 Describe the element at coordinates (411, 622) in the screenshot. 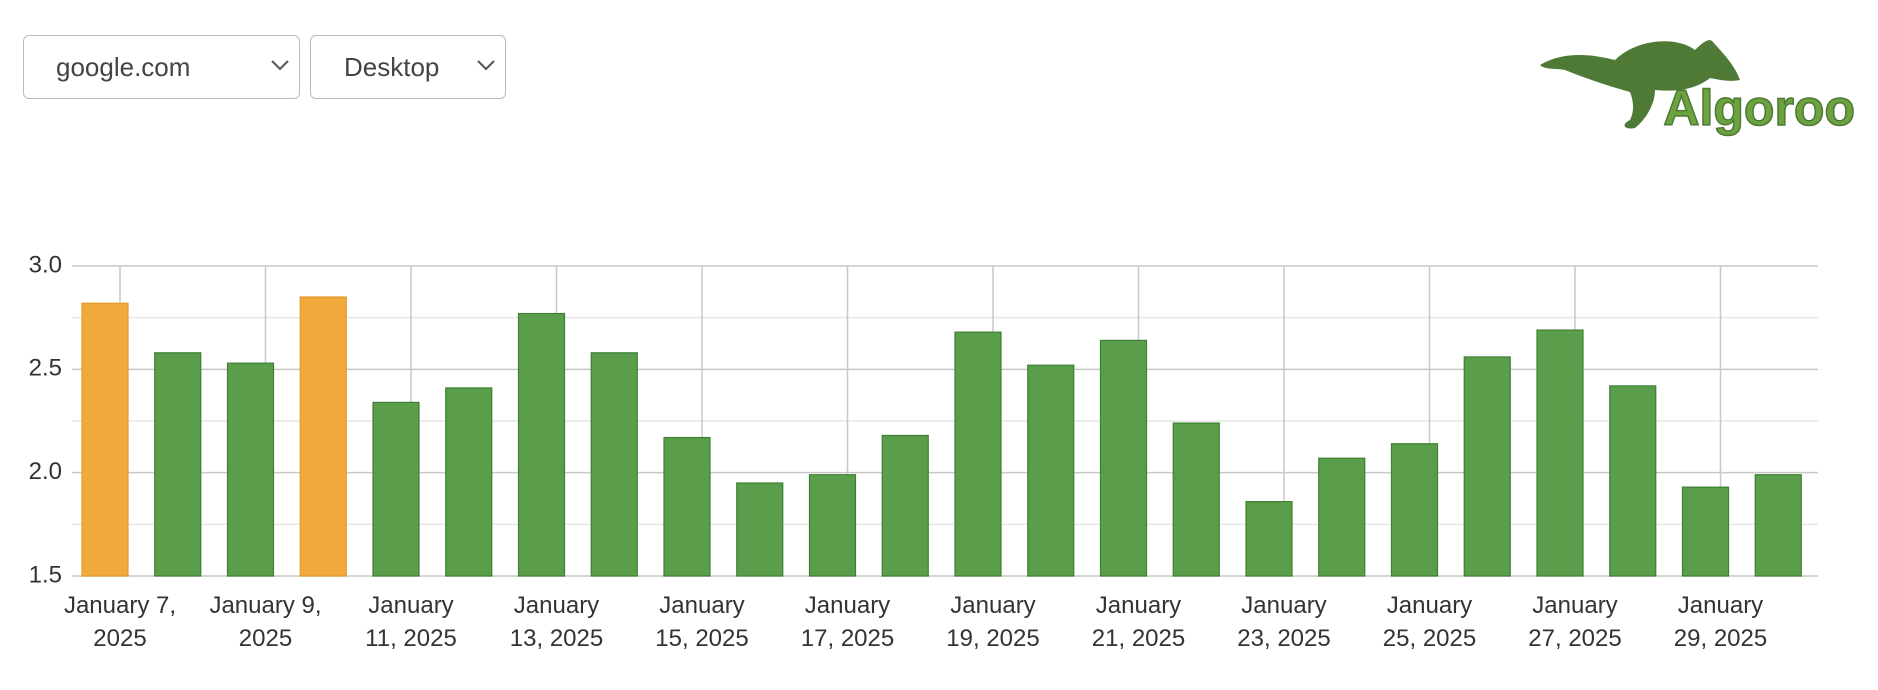

I see `x-tick-label: January 11, 2025` at that location.